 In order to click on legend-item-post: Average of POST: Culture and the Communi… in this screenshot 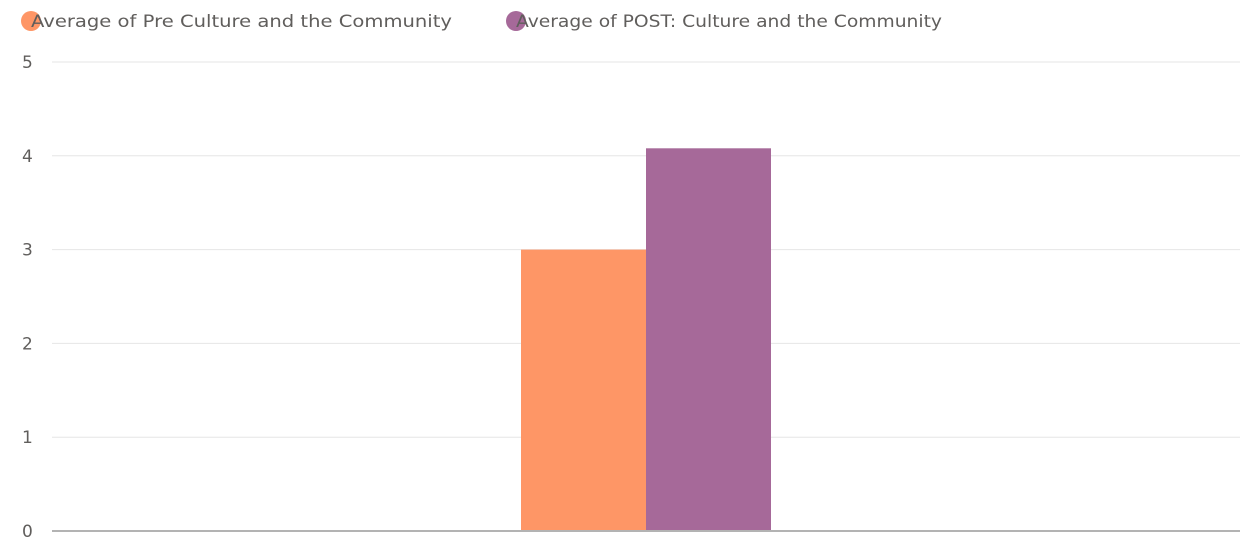, I will do `click(724, 21)`.